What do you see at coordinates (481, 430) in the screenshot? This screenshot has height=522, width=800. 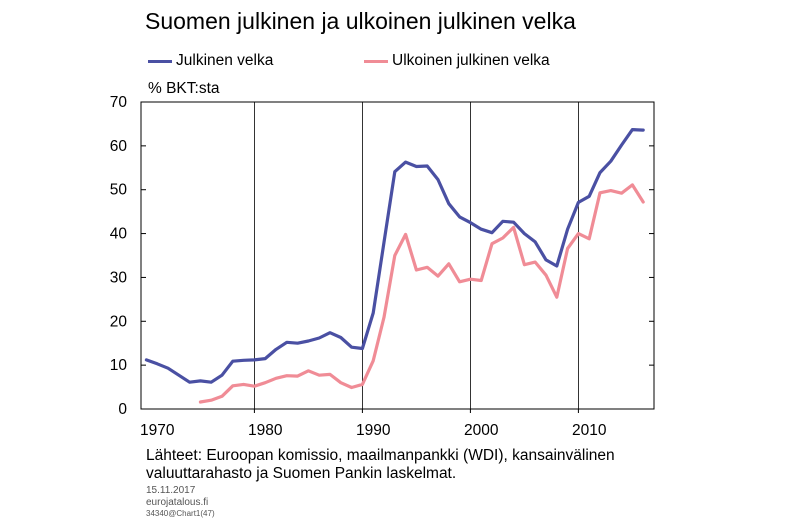 I see `x-tick-label: 2000` at bounding box center [481, 430].